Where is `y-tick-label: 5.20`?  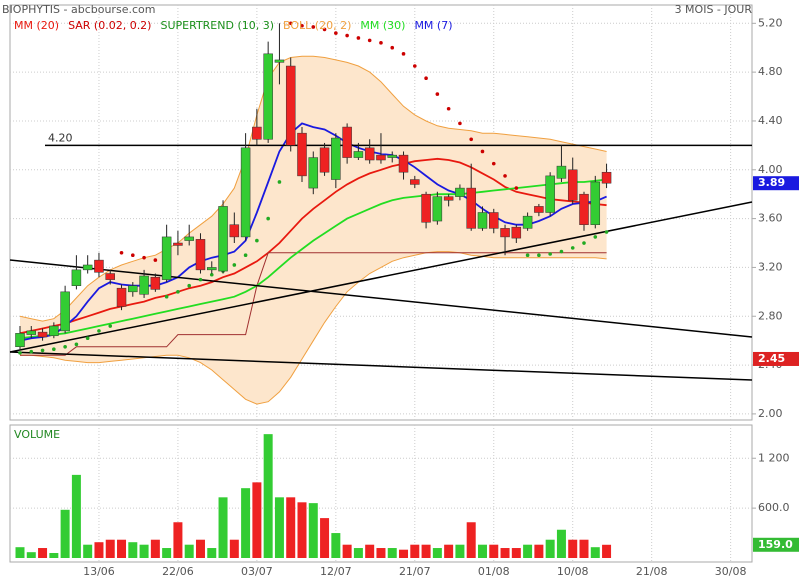 y-tick-label: 5.20 is located at coordinates (770, 22).